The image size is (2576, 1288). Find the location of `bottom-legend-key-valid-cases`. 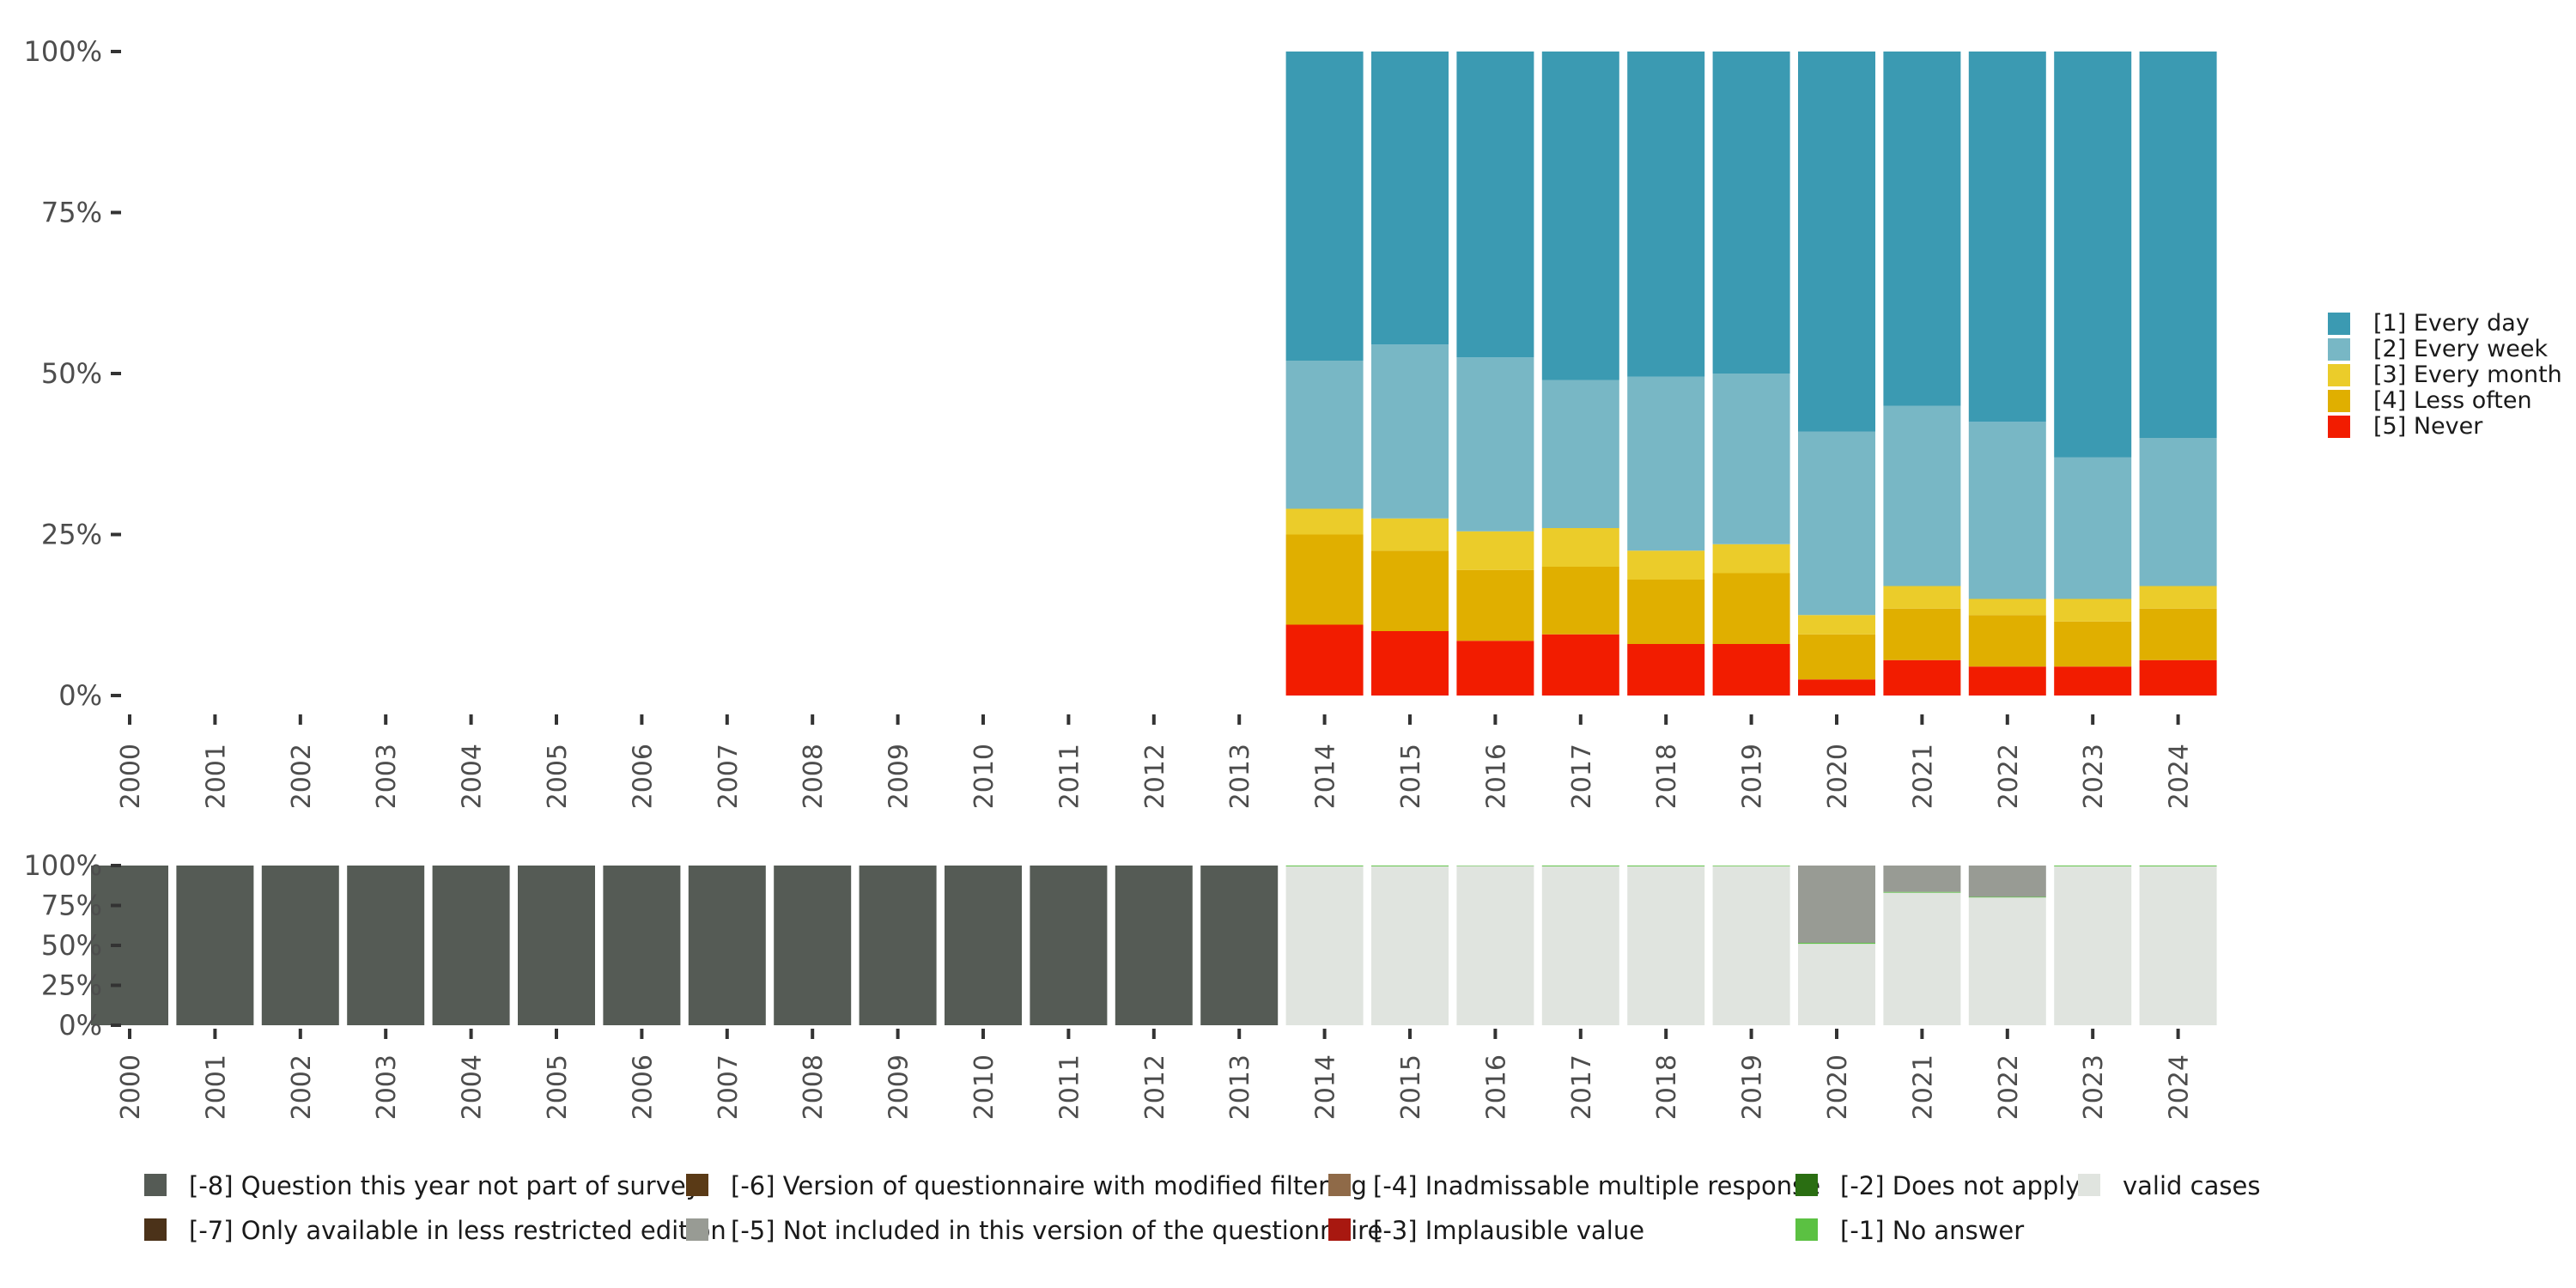

bottom-legend-key-valid-cases is located at coordinates (2089, 1185).